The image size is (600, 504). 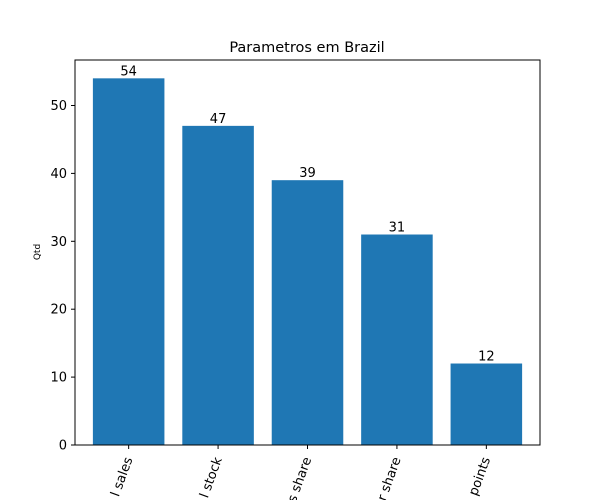 What do you see at coordinates (307, 173) in the screenshot?
I see `data-label: 39` at bounding box center [307, 173].